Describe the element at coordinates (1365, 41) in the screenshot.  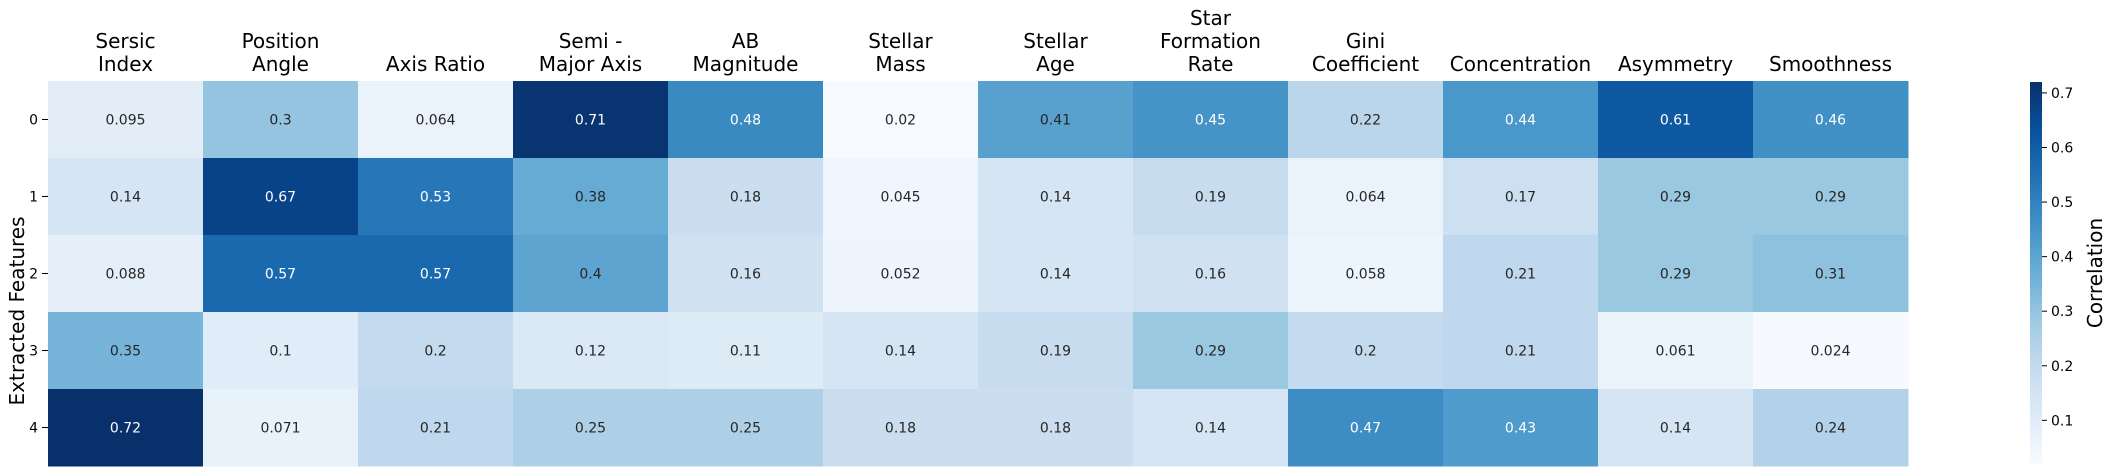
I see `column-label: Gini` at that location.